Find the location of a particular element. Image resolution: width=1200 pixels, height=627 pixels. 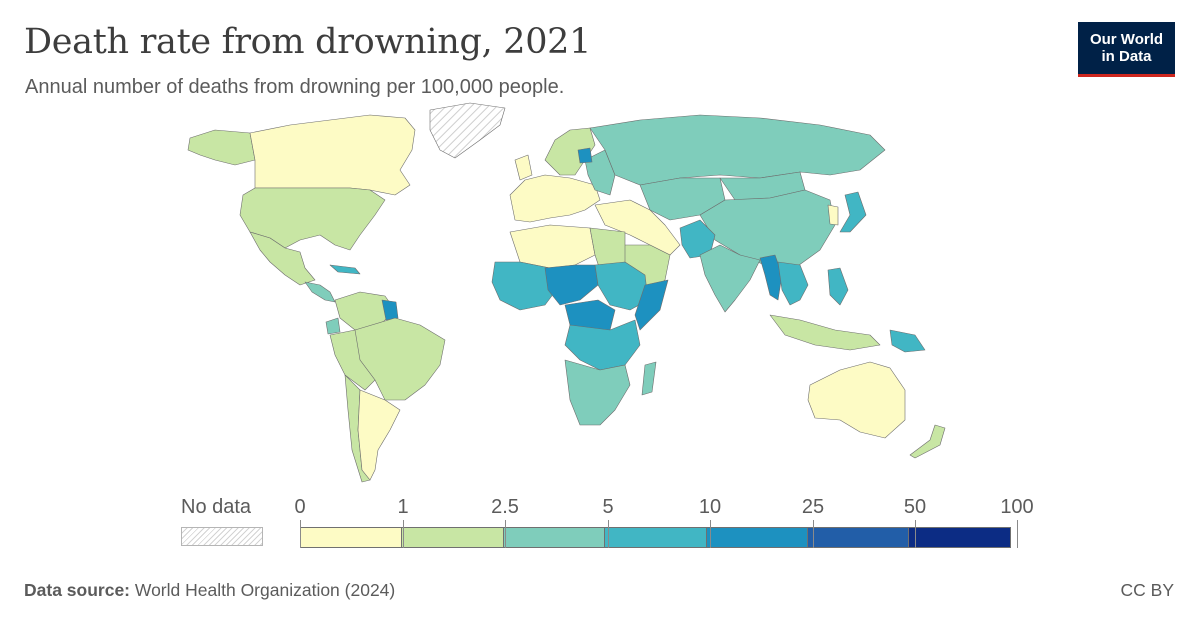

region-myanmar is located at coordinates (771, 277).